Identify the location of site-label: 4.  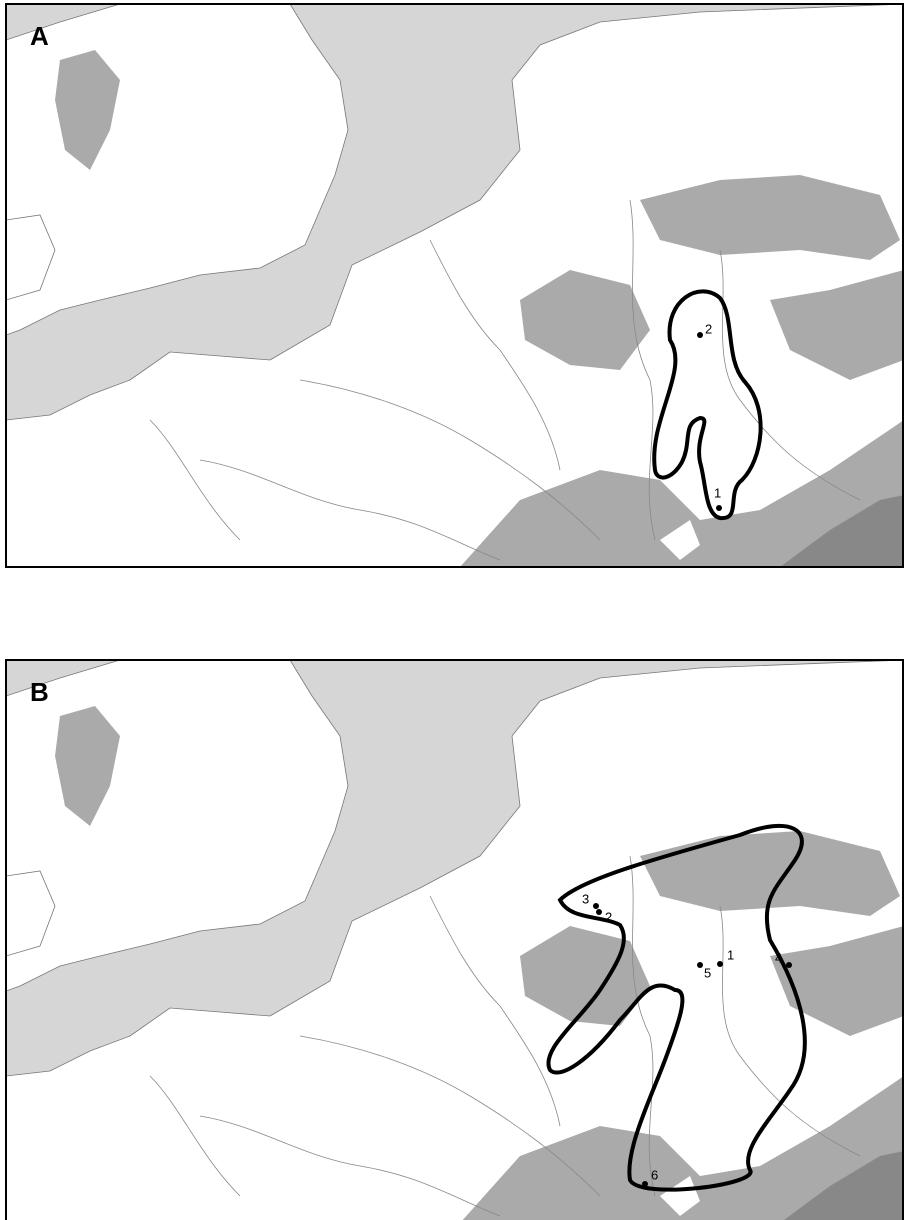
(778, 957).